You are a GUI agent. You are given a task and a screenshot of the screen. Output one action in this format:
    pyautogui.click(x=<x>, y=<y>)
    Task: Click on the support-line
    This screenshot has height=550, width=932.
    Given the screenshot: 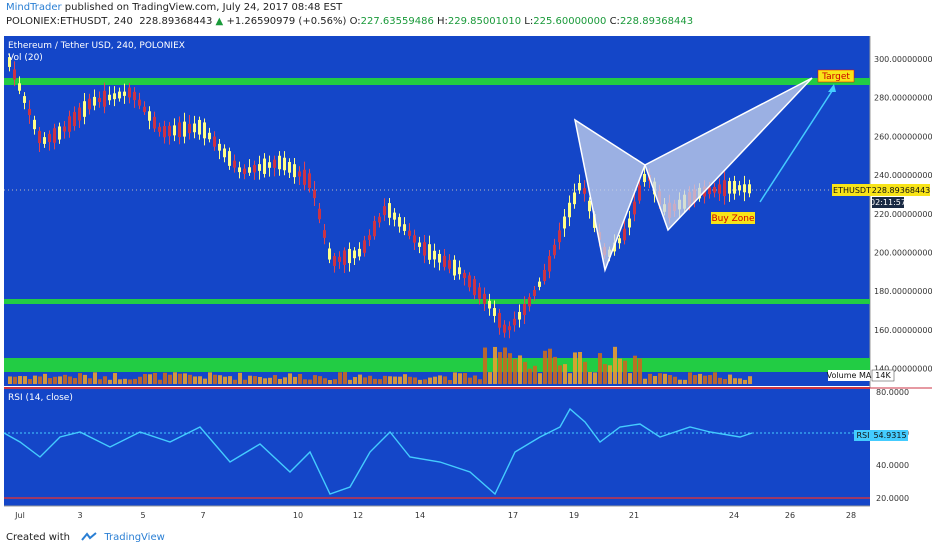 What is the action you would take?
    pyautogui.click(x=437, y=301)
    